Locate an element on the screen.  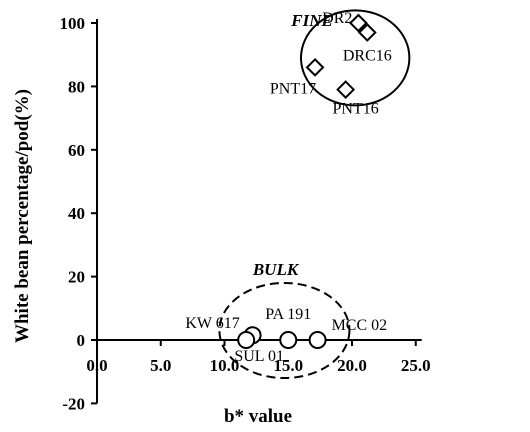
y-tick-label: 40 is located at coordinates (76, 213).